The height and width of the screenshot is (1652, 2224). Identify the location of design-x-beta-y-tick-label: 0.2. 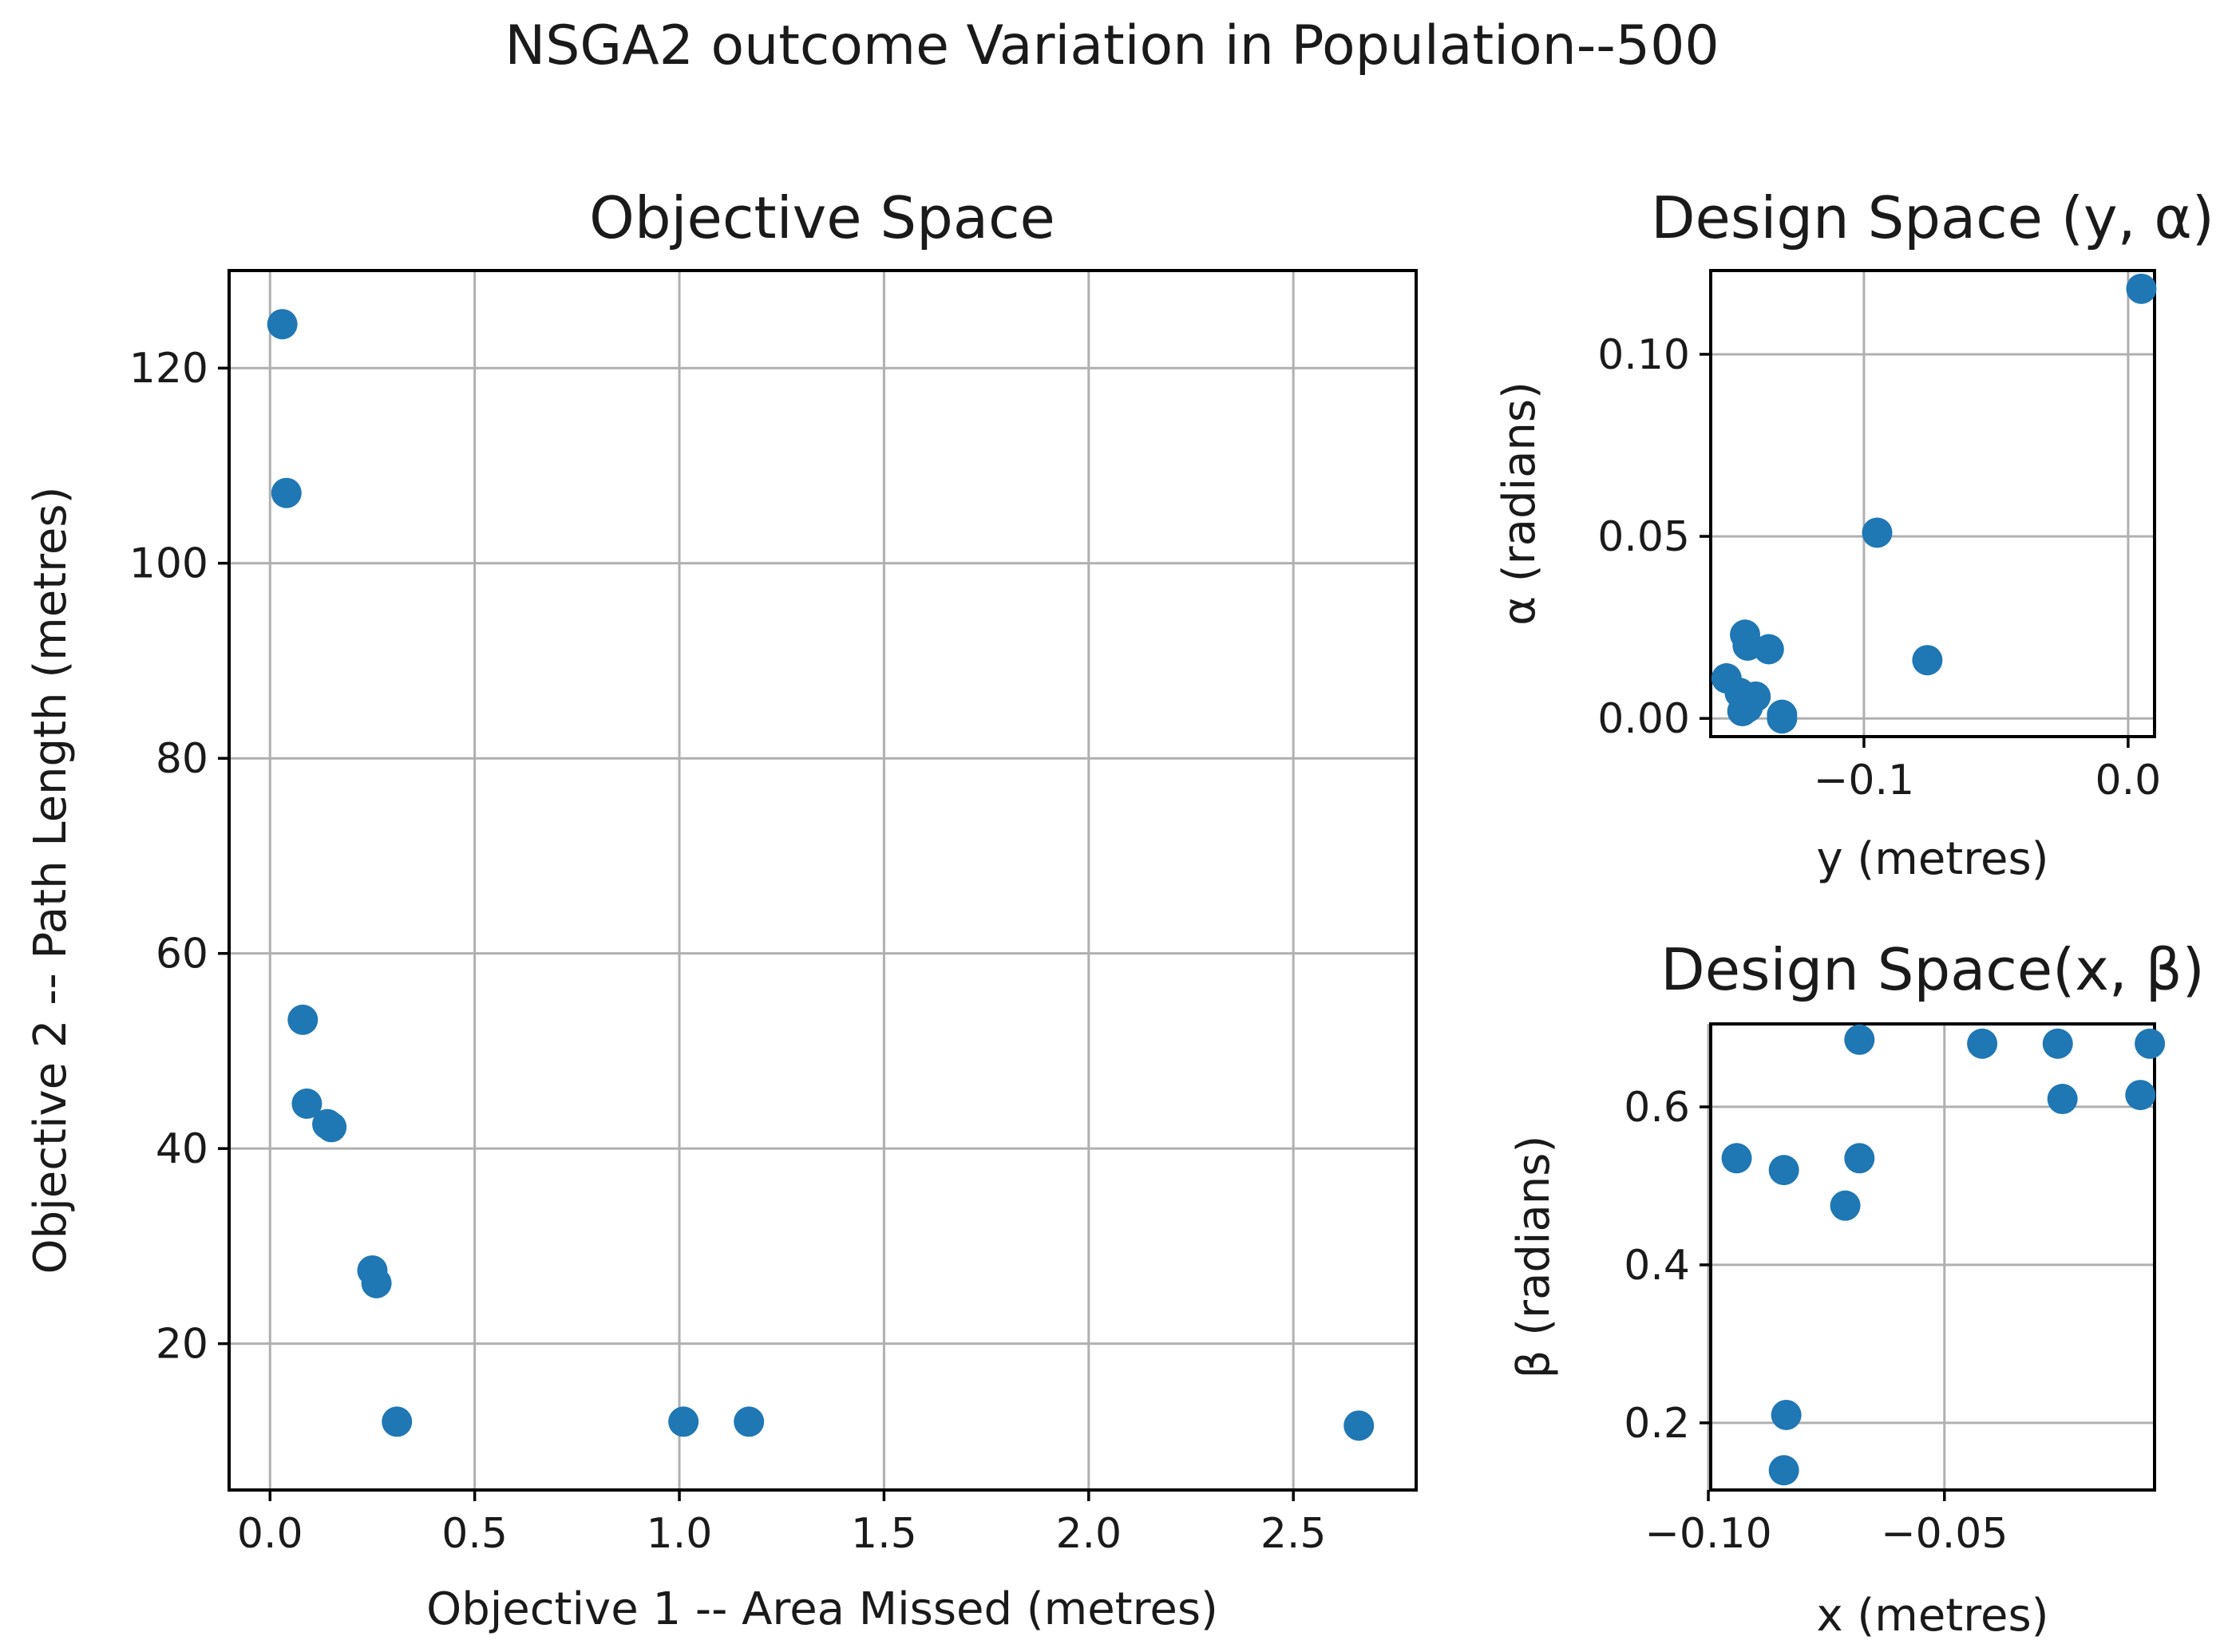
(1657, 1424).